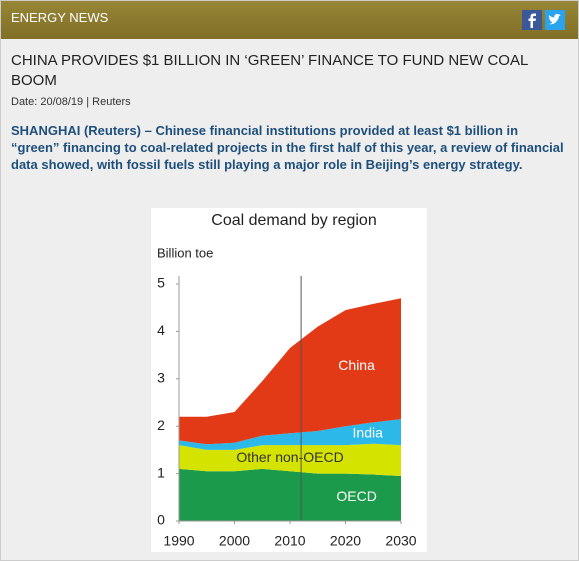 The height and width of the screenshot is (561, 579). Describe the element at coordinates (289, 20) in the screenshot. I see `header-bar: ENERGY NEWS` at that location.